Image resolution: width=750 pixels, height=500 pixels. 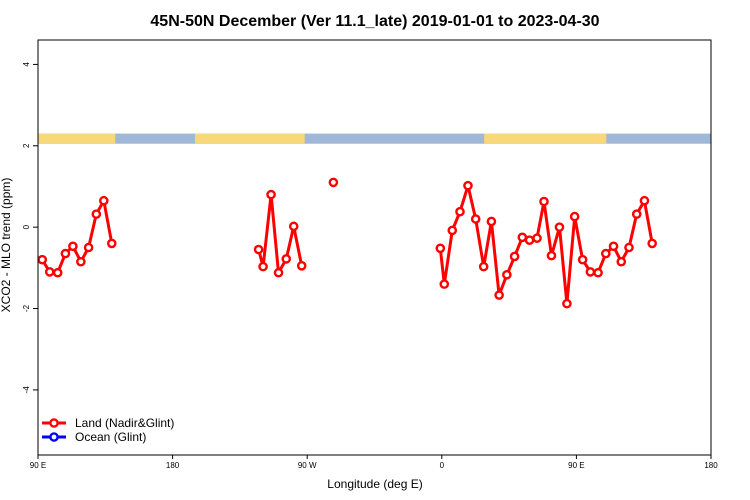 I want to click on y-tick-label: 4, so click(x=26, y=64).